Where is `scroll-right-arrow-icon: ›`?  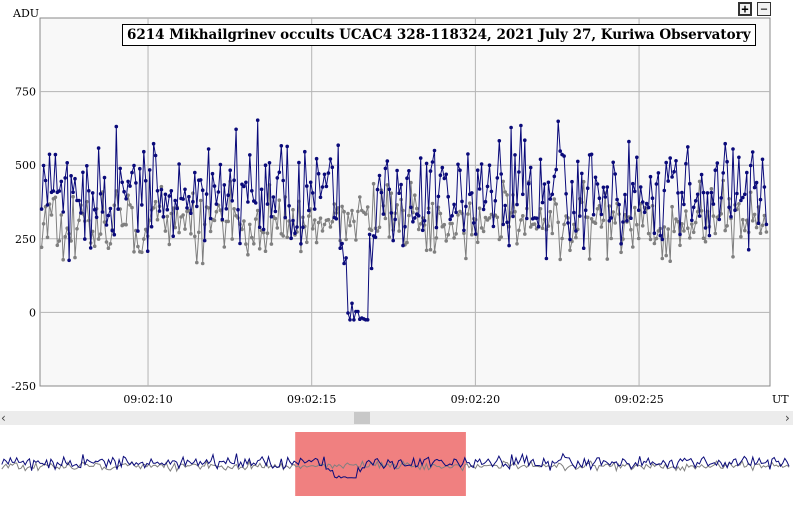
scroll-right-arrow-icon: › is located at coordinates (787, 418).